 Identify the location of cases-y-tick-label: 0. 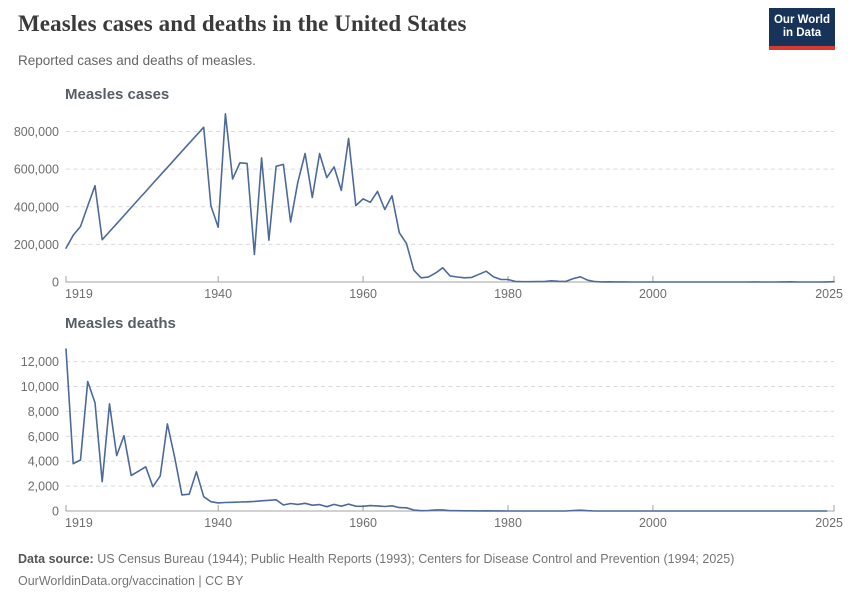
(55, 283).